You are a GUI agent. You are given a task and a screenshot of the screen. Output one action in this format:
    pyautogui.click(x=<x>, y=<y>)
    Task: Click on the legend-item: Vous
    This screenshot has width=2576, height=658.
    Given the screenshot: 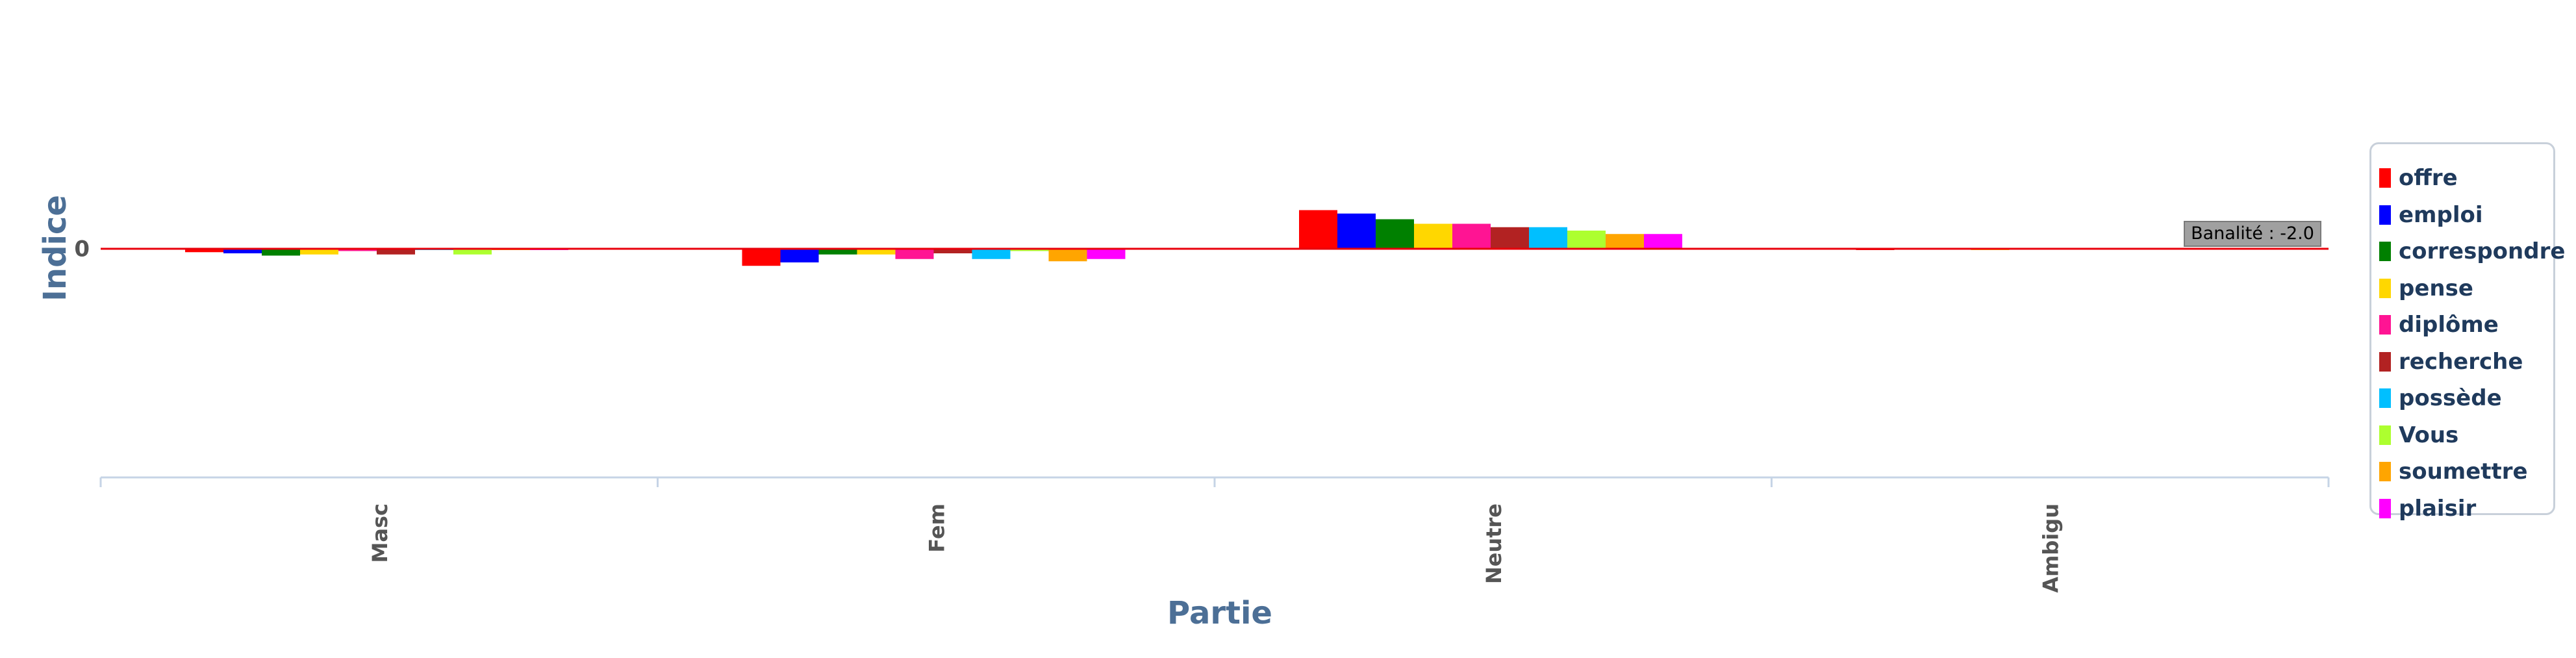 What is the action you would take?
    pyautogui.click(x=2418, y=435)
    